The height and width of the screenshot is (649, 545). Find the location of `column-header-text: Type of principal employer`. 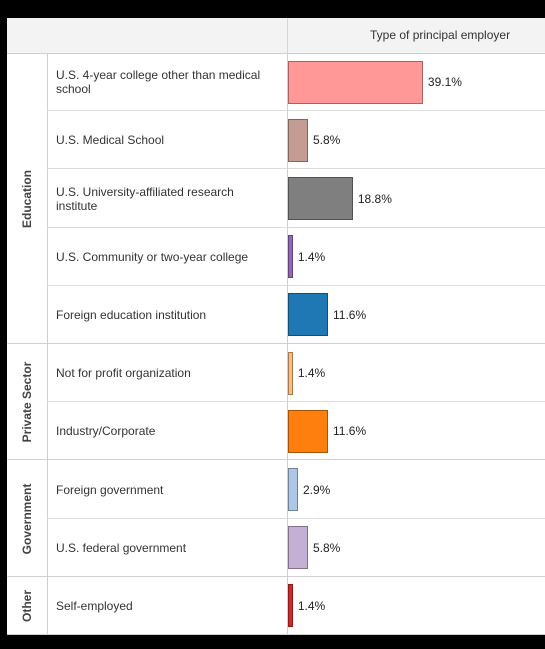

column-header-text: Type of principal employer is located at coordinates (440, 35).